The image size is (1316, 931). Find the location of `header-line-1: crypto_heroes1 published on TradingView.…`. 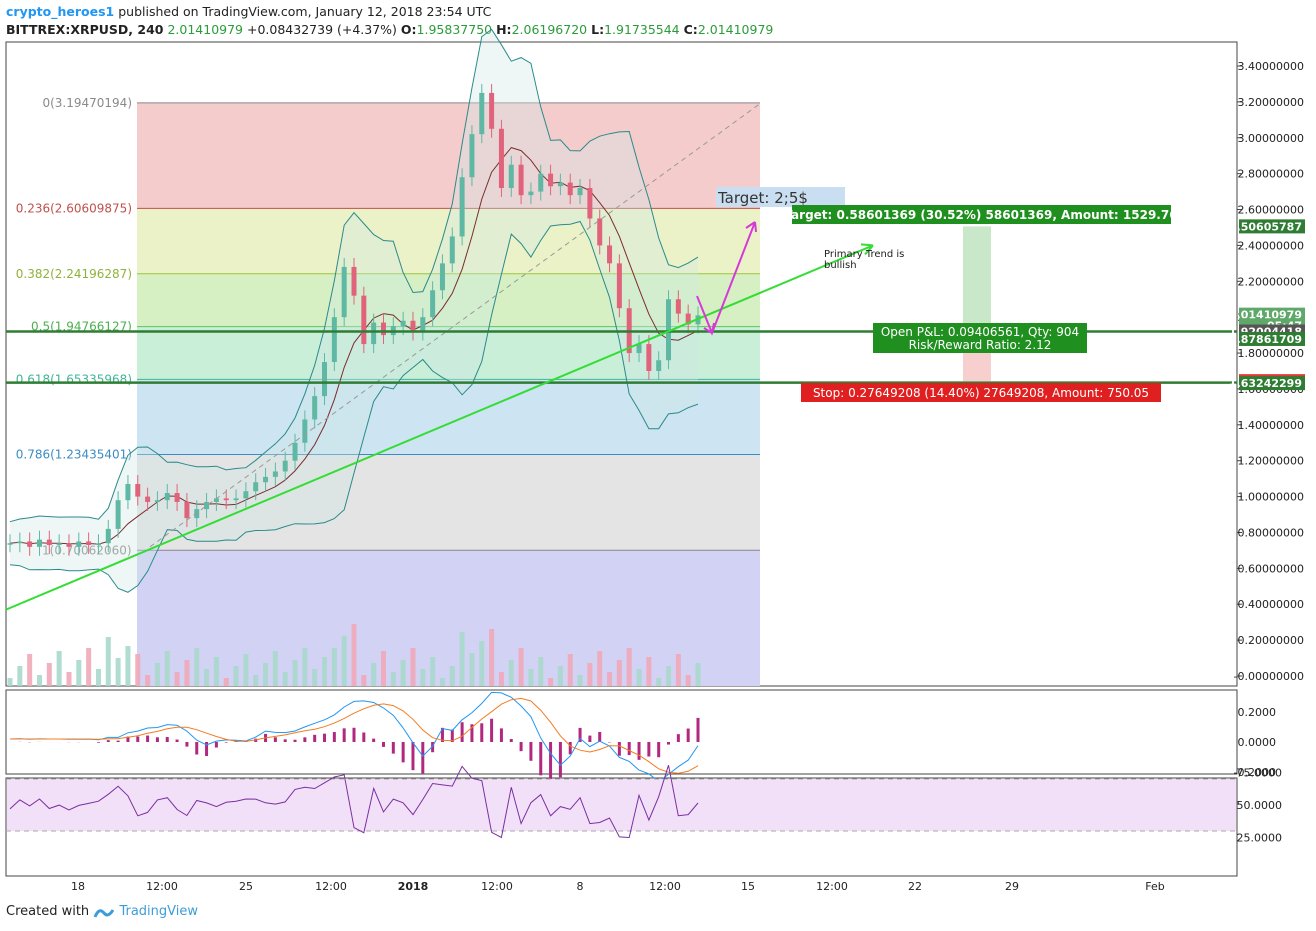

header-line-1: crypto_heroes1 published on TradingView.… is located at coordinates (248, 11).